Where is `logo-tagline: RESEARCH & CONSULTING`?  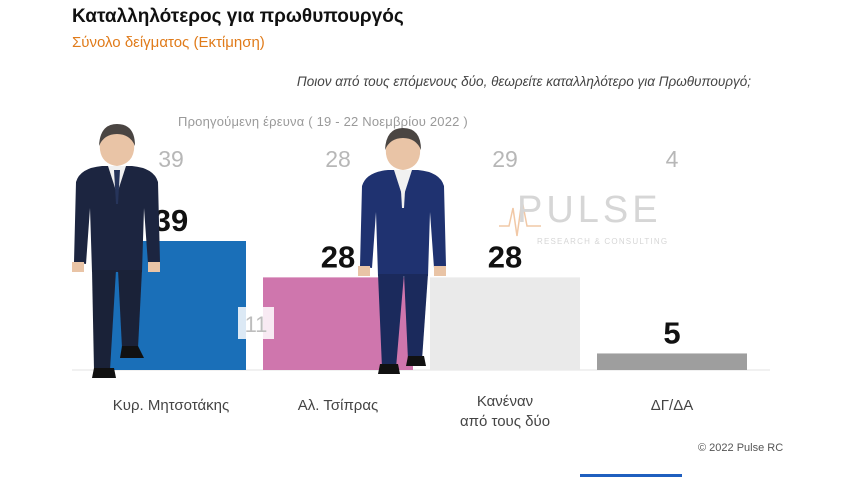
logo-tagline: RESEARCH & CONSULTING is located at coordinates (602, 241).